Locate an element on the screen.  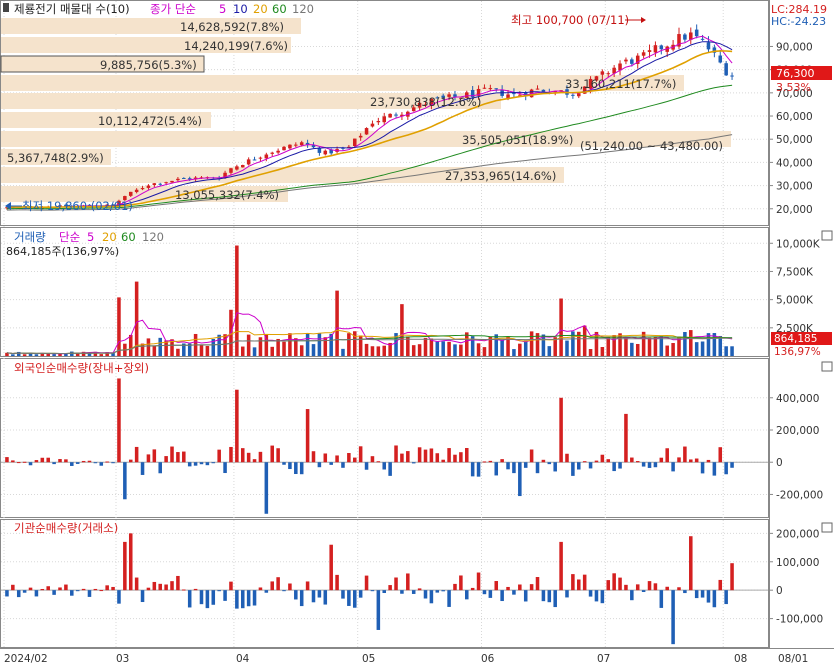
price-title-bar: 제룡전기 매물대 수(10) 종가 단순 5 10 20 60 120 is located at coordinates (158, 9).